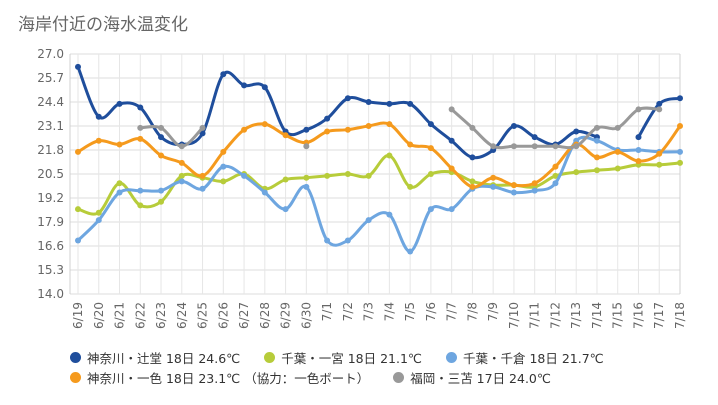 The image size is (718, 405). I want to click on legend-label: 神奈川・辻堂 18日 24.6℃, so click(164, 358).